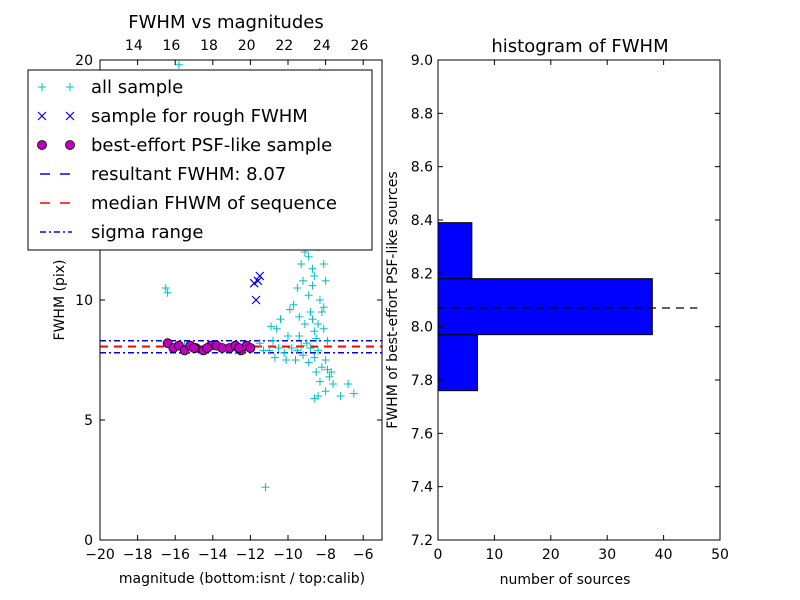  What do you see at coordinates (422, 541) in the screenshot?
I see `hist-y-tick-label-0: 7.2` at bounding box center [422, 541].